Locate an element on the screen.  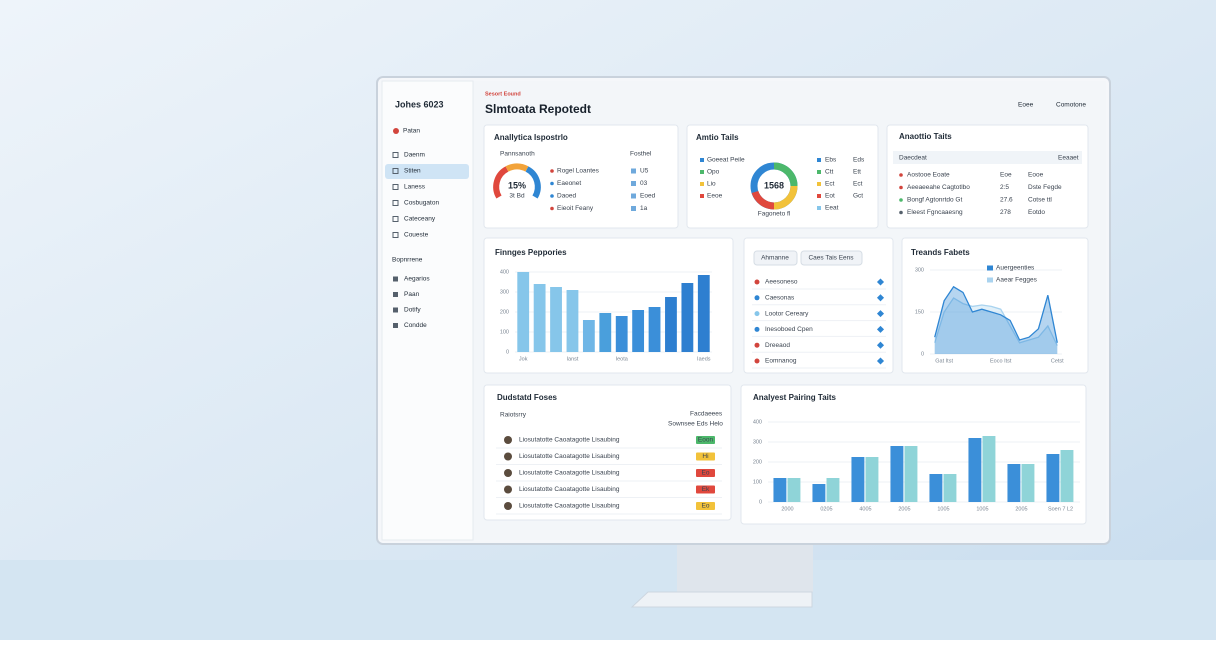
y-tick-label: 300 is located at coordinates (504, 292).